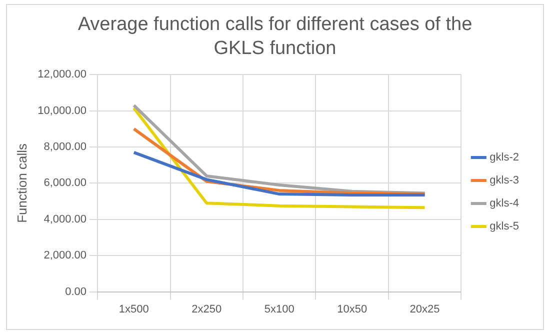  I want to click on y-tick-label: 0.00, so click(76, 292).